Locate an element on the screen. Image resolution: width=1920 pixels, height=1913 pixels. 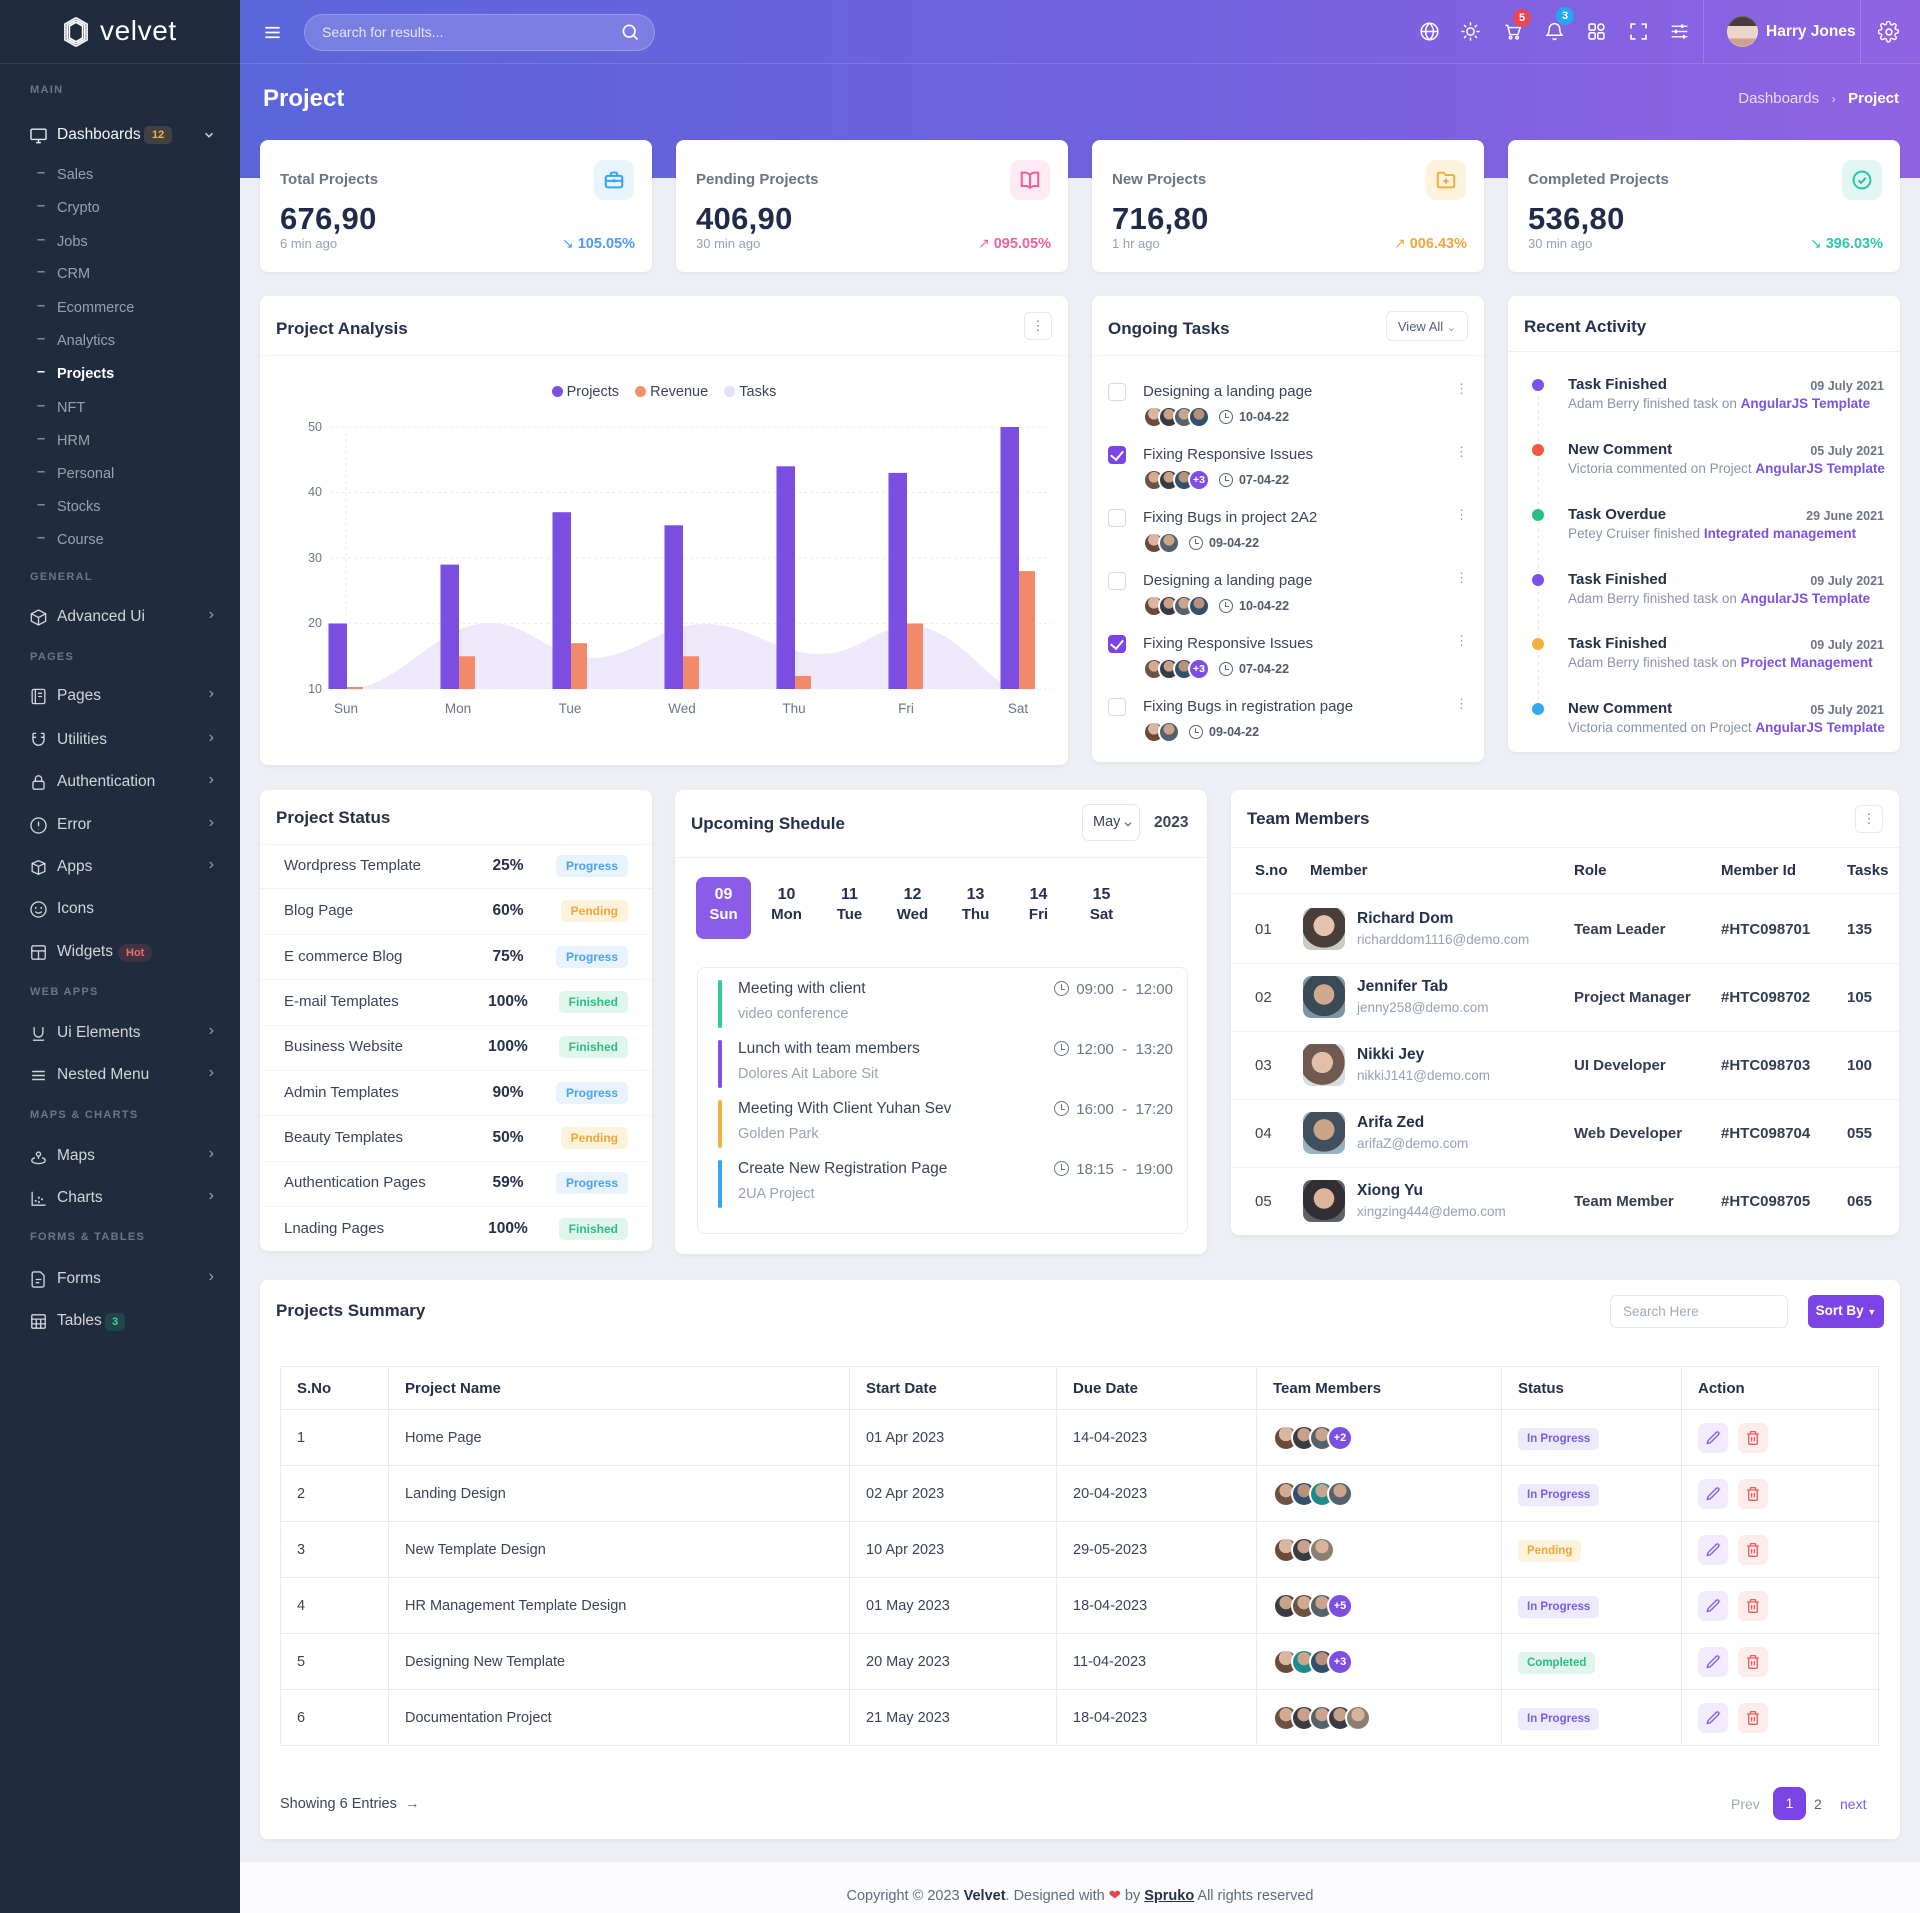
svg-text: Mon is located at coordinates (458, 708).